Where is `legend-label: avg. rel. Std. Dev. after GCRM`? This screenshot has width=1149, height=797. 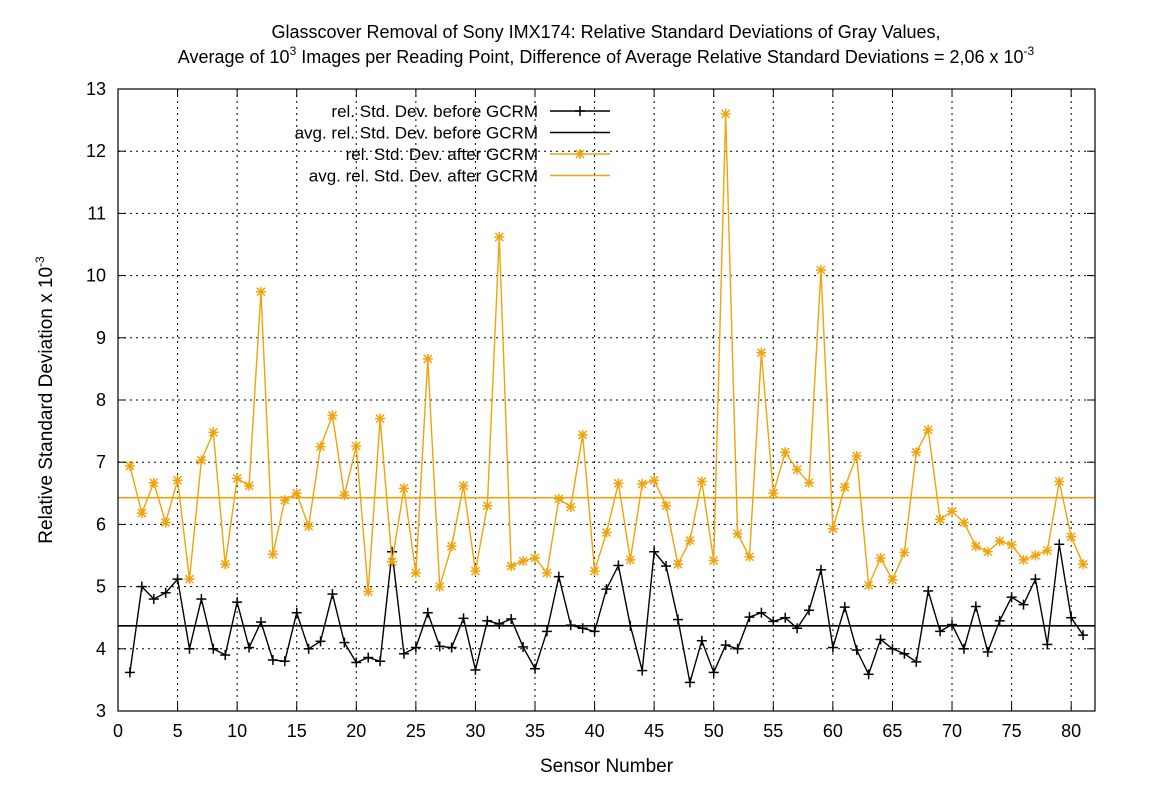 legend-label: avg. rel. Std. Dev. after GCRM is located at coordinates (423, 176).